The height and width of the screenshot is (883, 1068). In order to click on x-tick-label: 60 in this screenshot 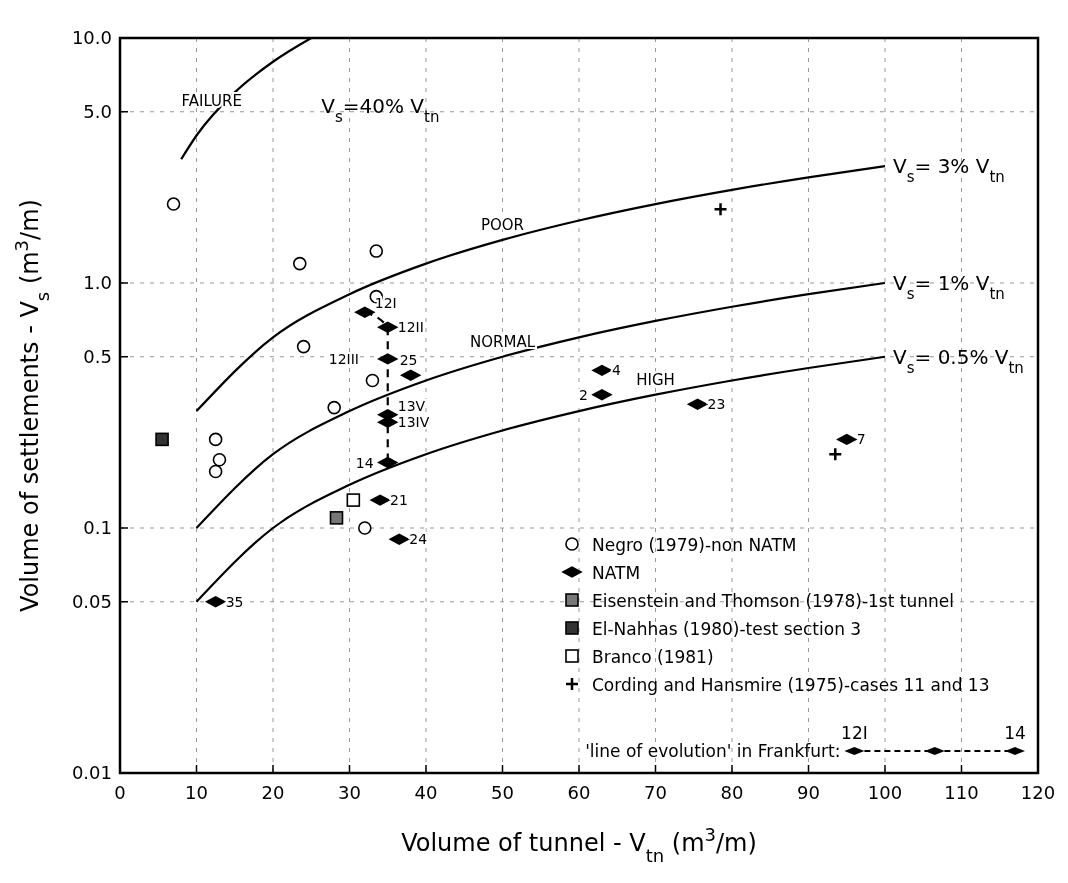, I will do `click(579, 792)`.